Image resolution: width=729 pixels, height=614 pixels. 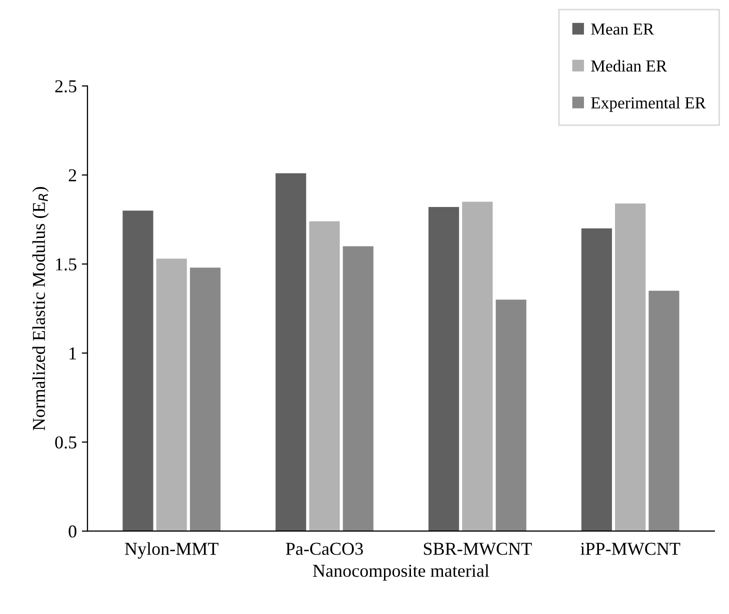 What do you see at coordinates (629, 66) in the screenshot?
I see `legend-label: Median ER` at bounding box center [629, 66].